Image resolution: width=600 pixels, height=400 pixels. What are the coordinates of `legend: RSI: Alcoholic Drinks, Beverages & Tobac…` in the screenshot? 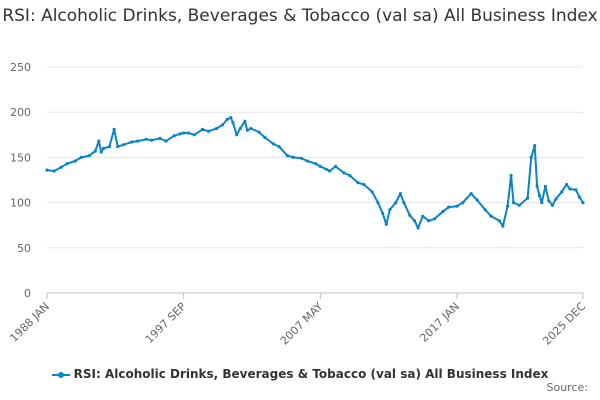 It's located at (300, 374).